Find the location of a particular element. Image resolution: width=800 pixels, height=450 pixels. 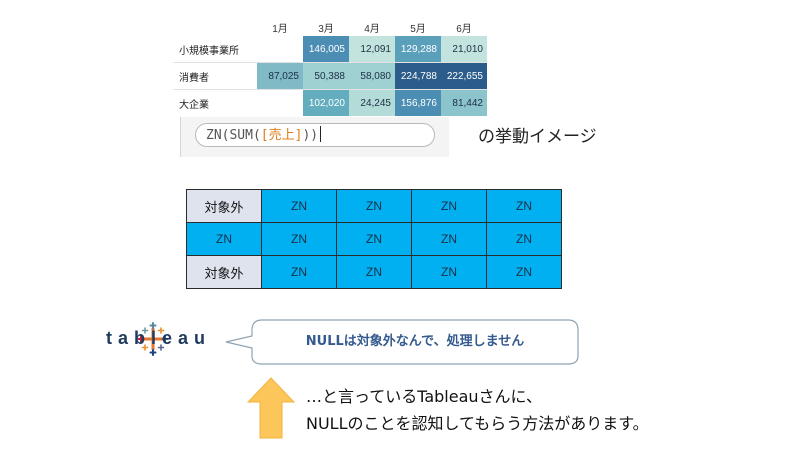

calculation-editor-panel: ZN(SUM([売上])) is located at coordinates (314, 137).